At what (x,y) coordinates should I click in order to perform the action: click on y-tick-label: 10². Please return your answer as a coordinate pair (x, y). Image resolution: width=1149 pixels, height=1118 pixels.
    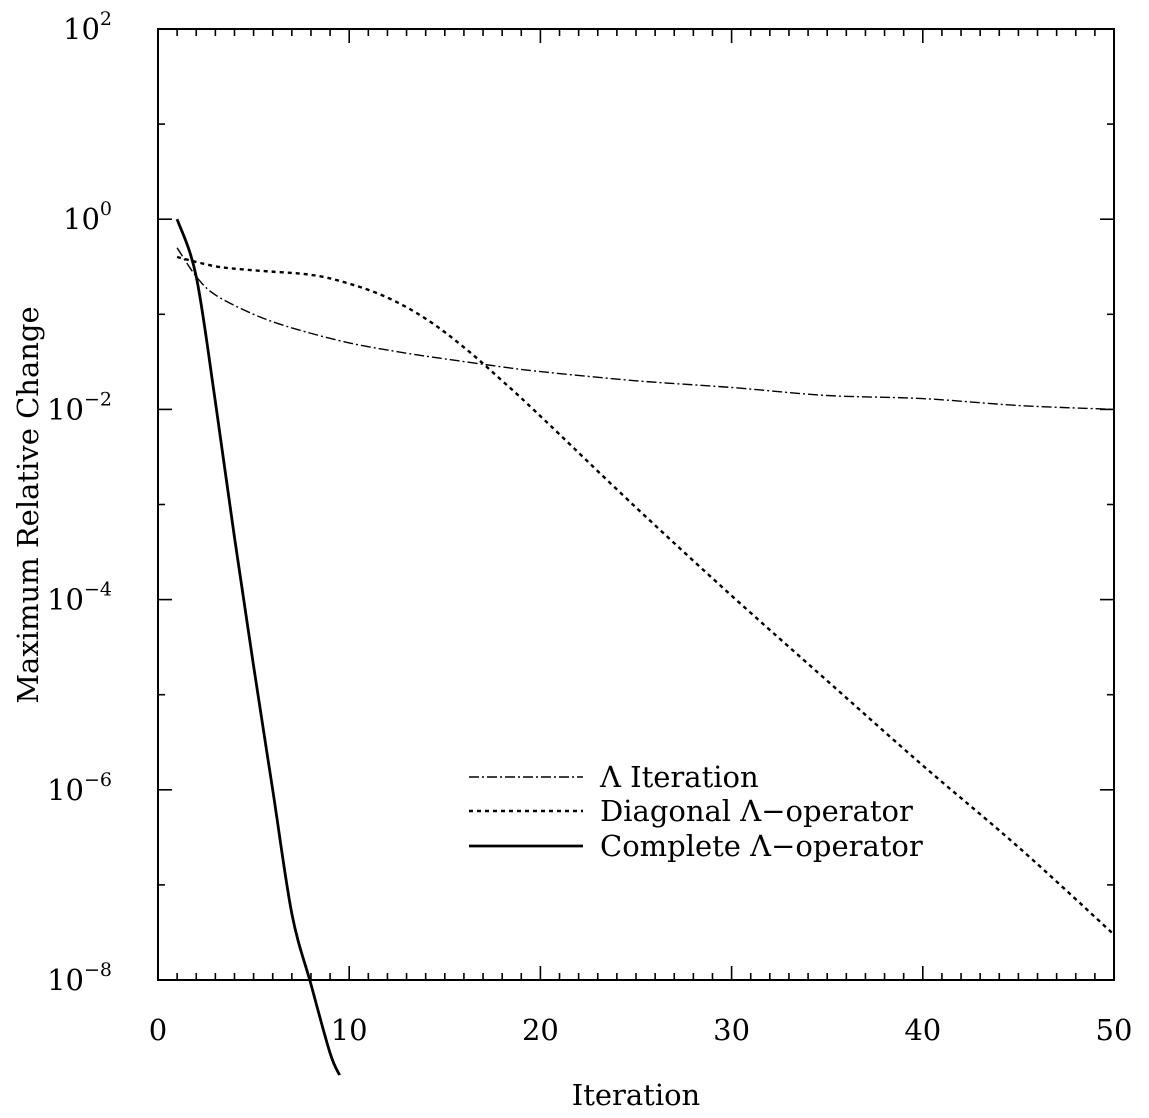
    Looking at the image, I should click on (87, 27).